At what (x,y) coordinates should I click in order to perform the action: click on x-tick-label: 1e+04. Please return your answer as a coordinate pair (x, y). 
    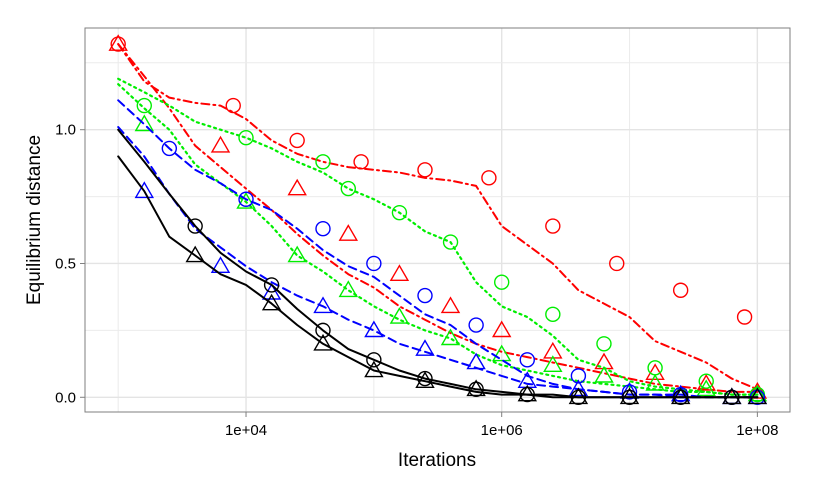
    Looking at the image, I should click on (246, 430).